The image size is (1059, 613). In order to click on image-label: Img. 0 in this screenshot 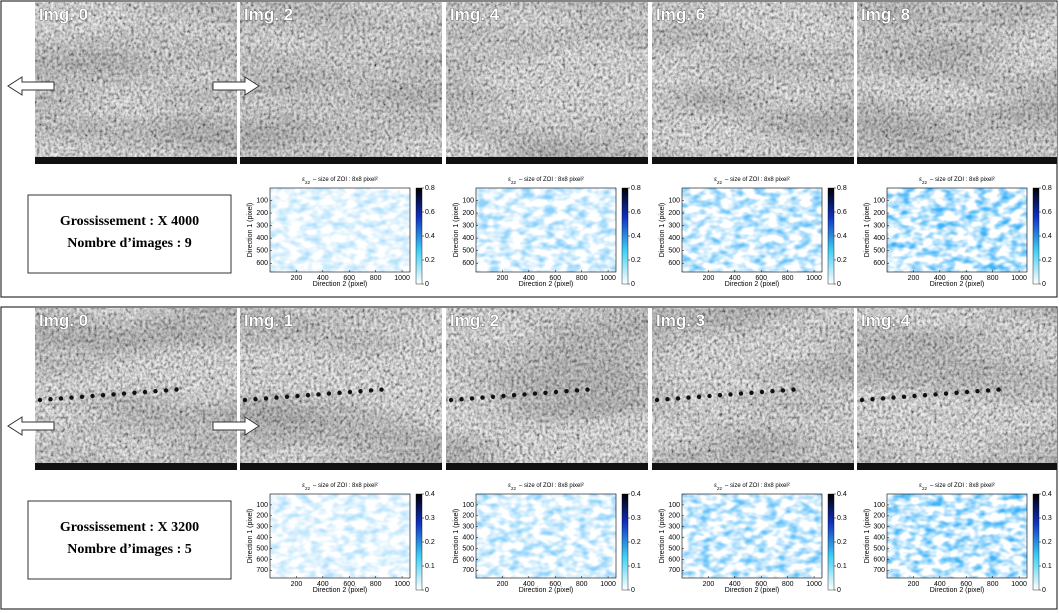, I will do `click(63, 14)`.